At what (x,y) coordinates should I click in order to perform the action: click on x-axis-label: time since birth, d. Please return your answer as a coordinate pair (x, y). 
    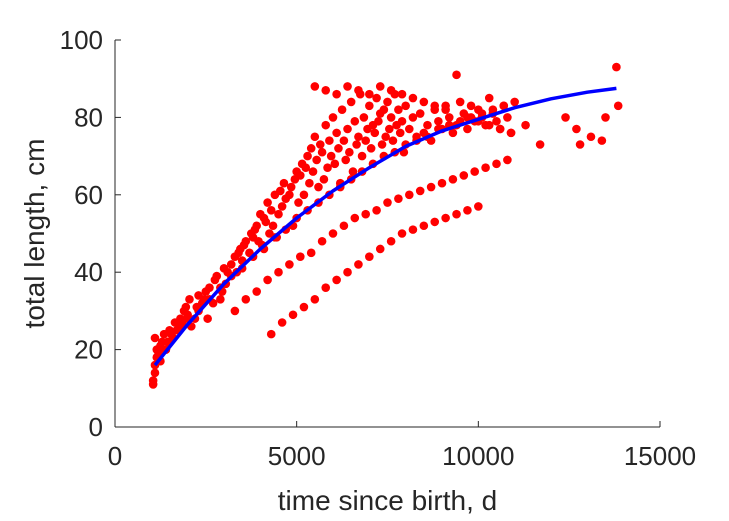
    Looking at the image, I should click on (387, 500).